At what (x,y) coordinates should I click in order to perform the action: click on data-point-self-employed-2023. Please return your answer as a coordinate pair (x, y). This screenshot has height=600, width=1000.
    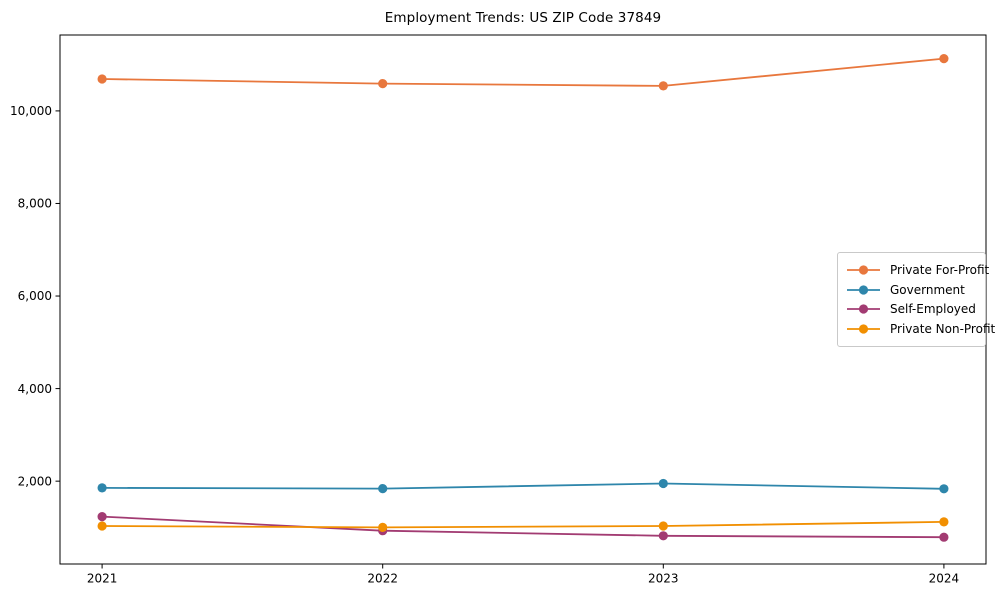
    Looking at the image, I should click on (663, 536).